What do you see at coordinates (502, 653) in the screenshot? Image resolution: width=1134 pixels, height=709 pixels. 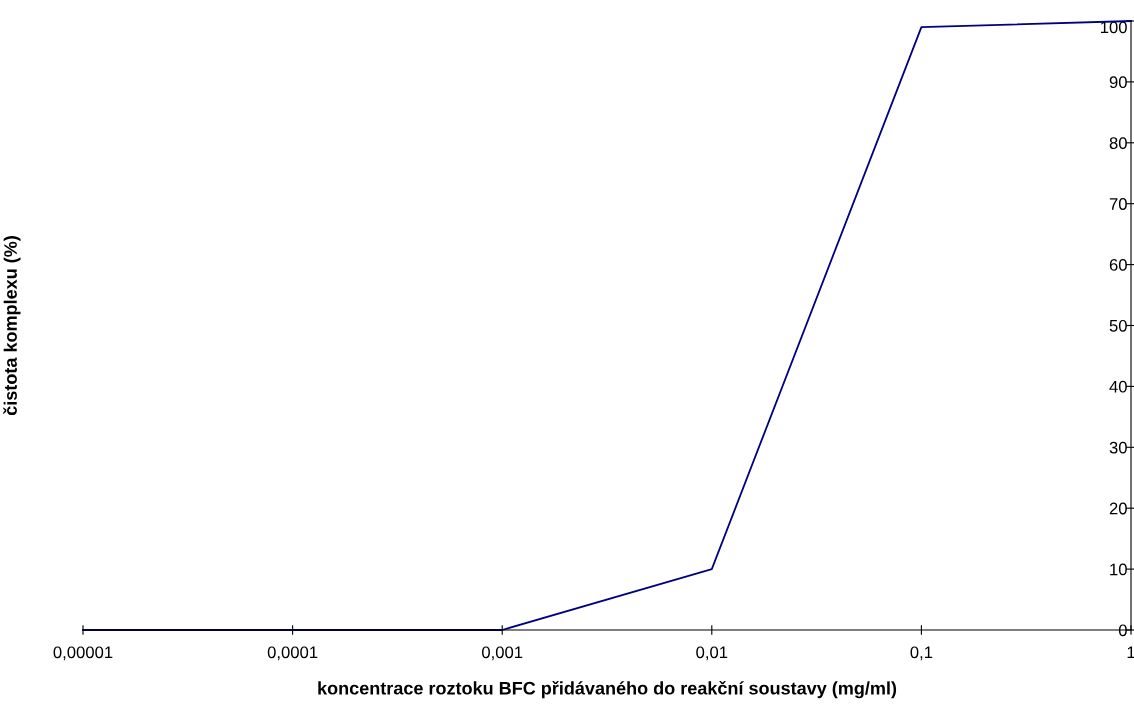 I see `x-tick-label: 0,001` at bounding box center [502, 653].